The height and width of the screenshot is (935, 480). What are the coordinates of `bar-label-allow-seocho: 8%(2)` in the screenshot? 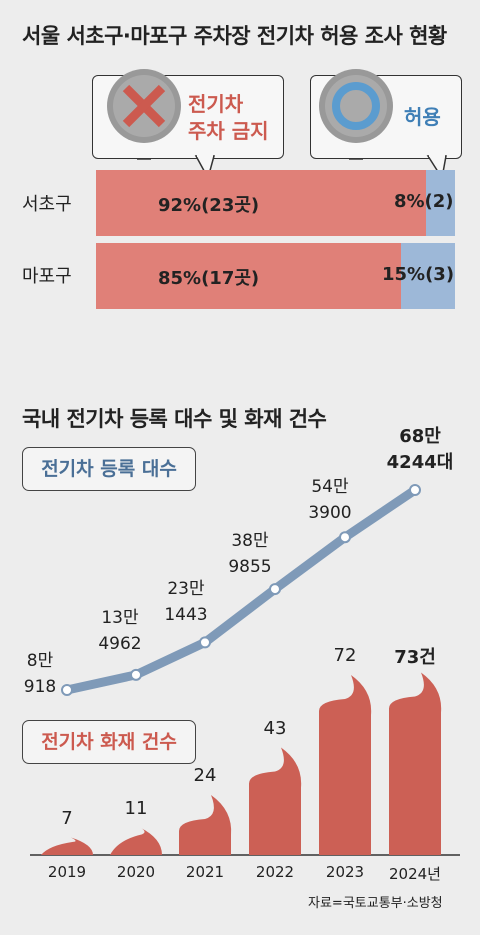 It's located at (424, 201).